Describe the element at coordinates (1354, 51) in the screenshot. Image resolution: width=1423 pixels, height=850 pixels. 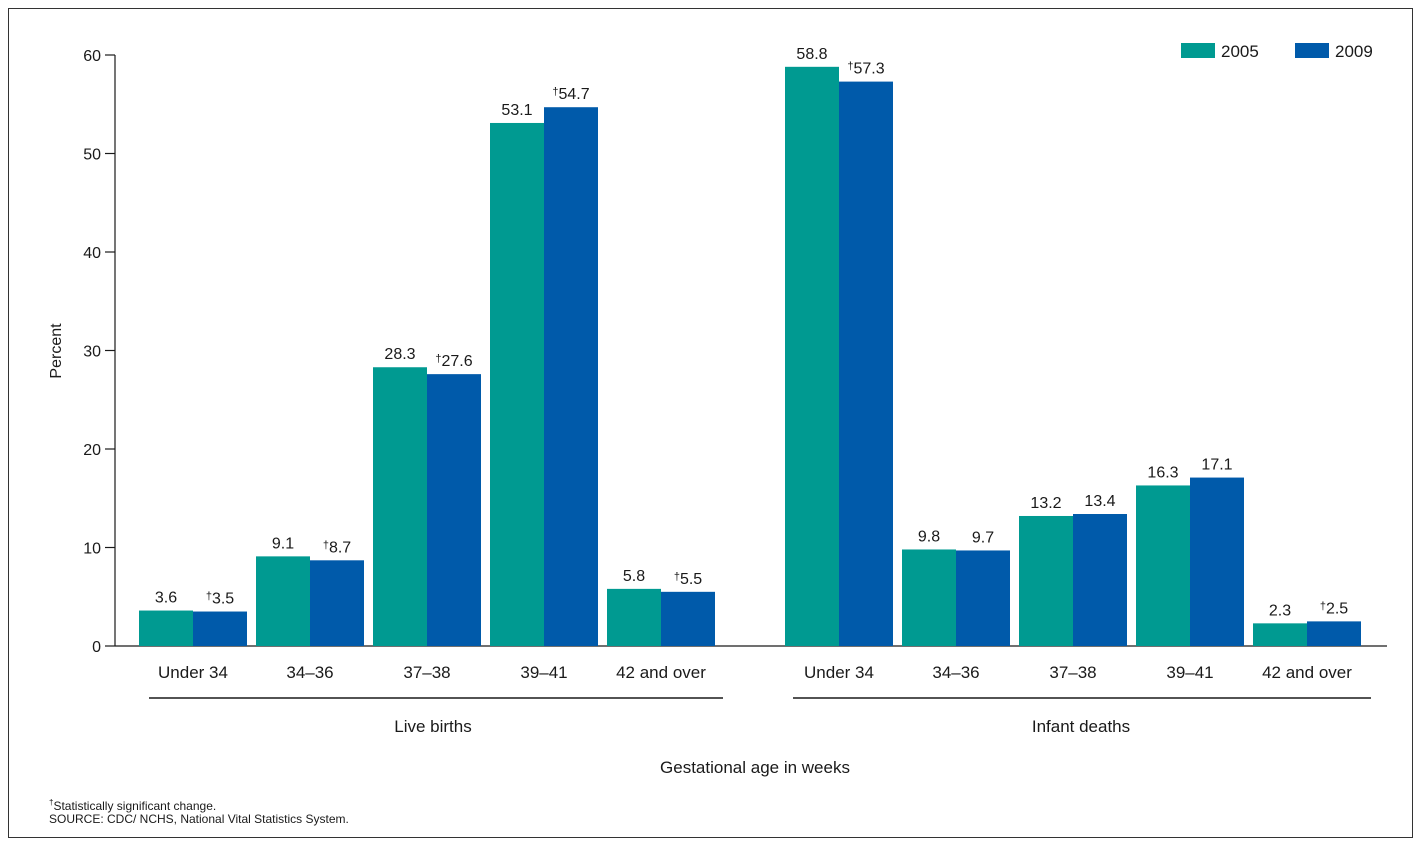
I see `legend-label-2009: 2009` at that location.